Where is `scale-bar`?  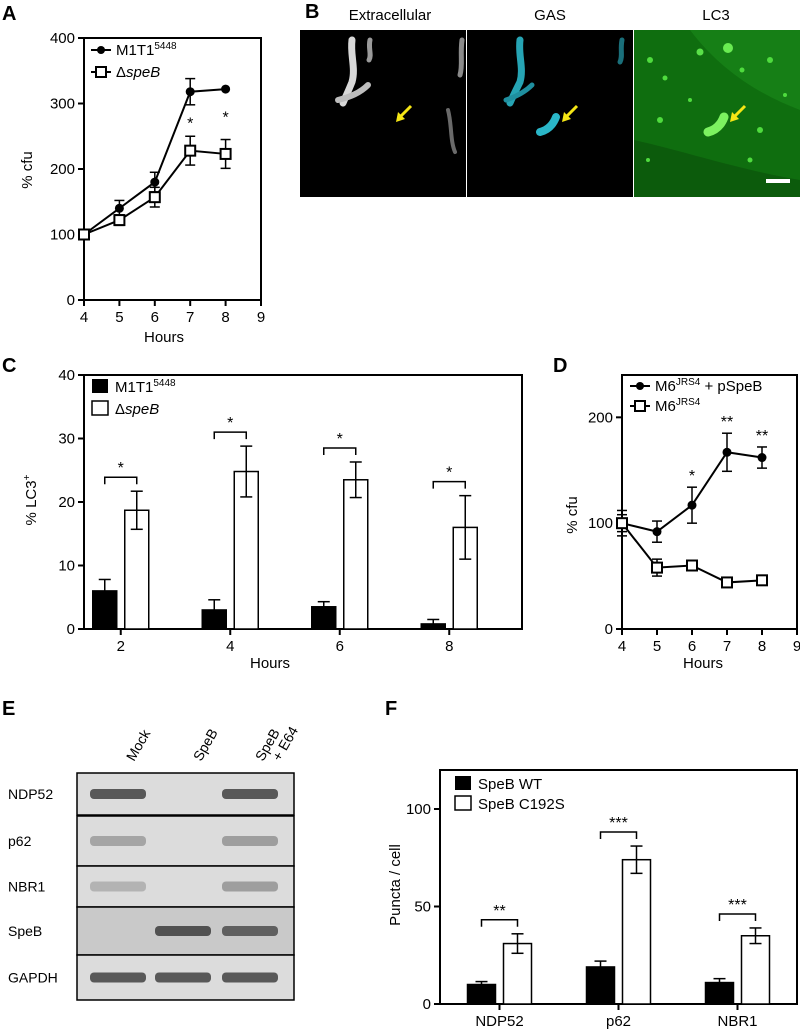 scale-bar is located at coordinates (778, 181).